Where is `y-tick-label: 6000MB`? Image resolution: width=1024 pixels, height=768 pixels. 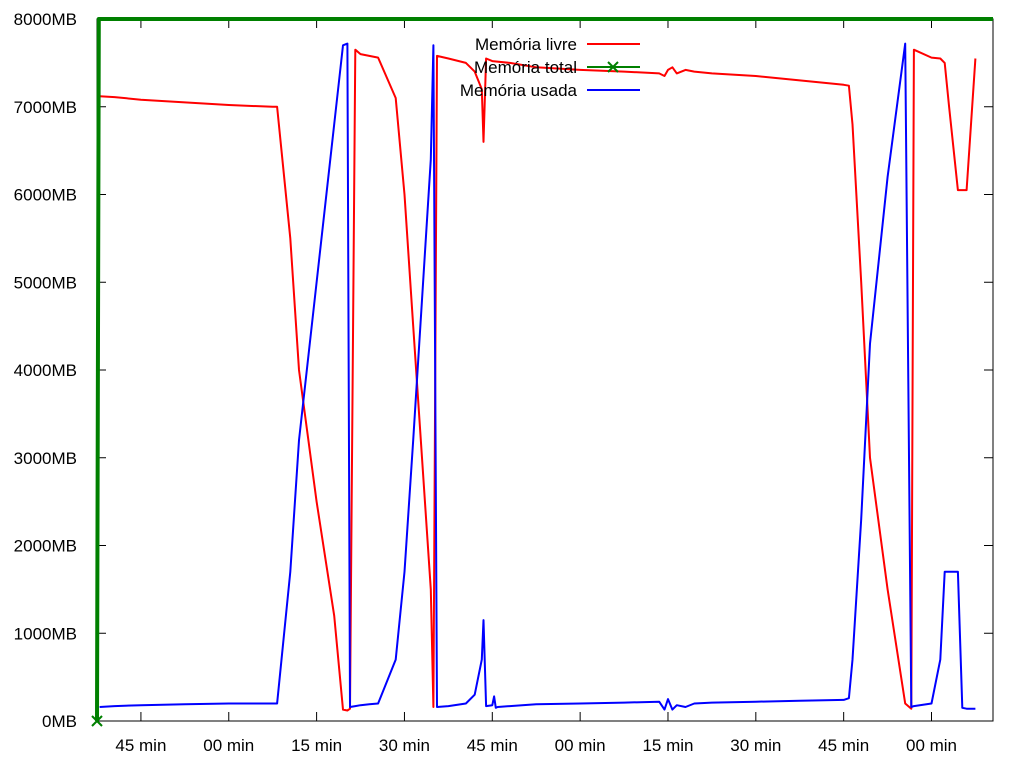 y-tick-label: 6000MB is located at coordinates (45, 195).